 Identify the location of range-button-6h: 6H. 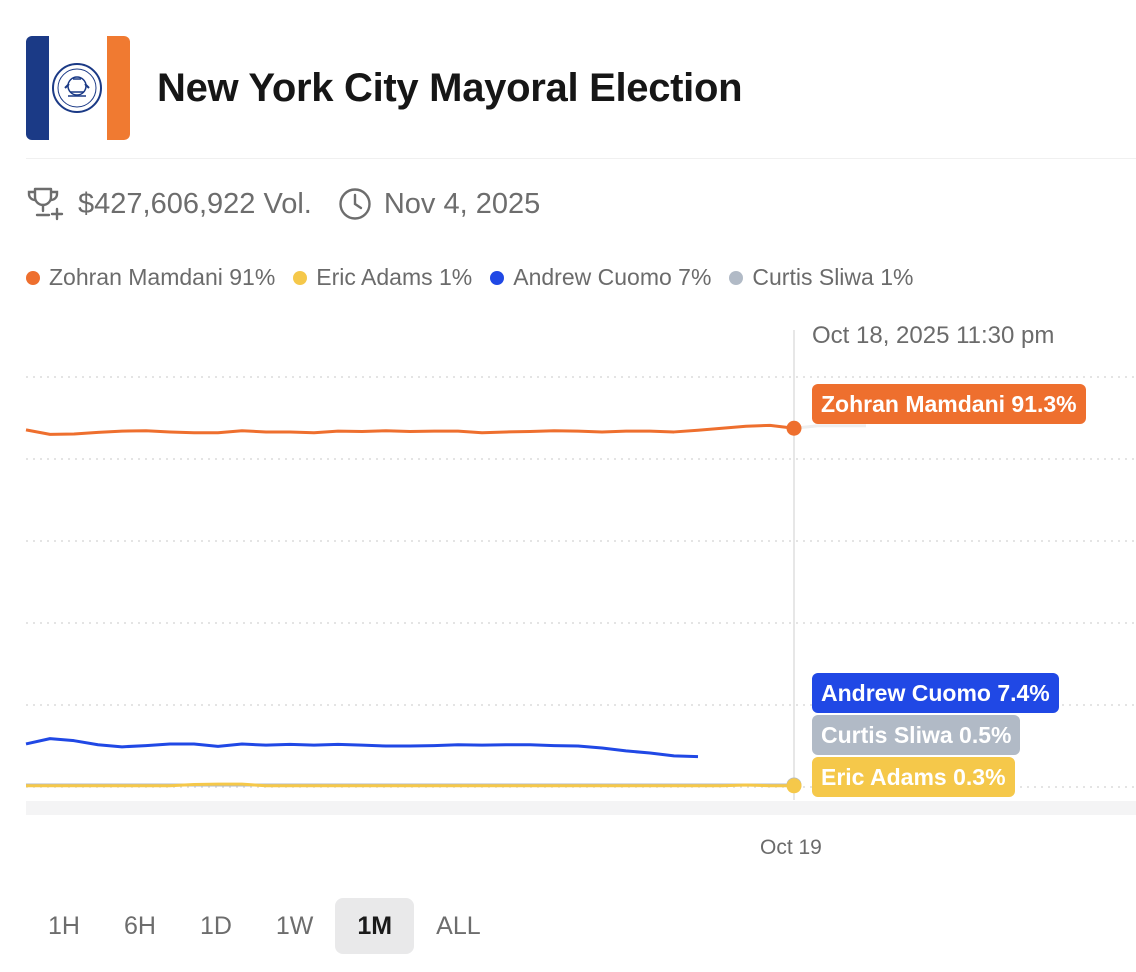
(139, 926).